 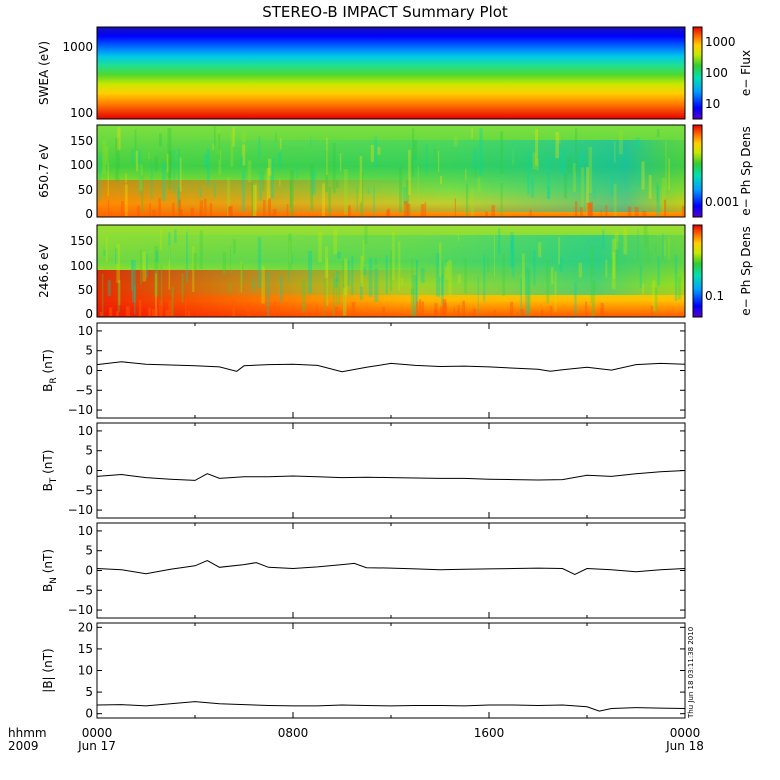 What do you see at coordinates (697, 271) in the screenshot?
I see `pa246-colorbar` at bounding box center [697, 271].